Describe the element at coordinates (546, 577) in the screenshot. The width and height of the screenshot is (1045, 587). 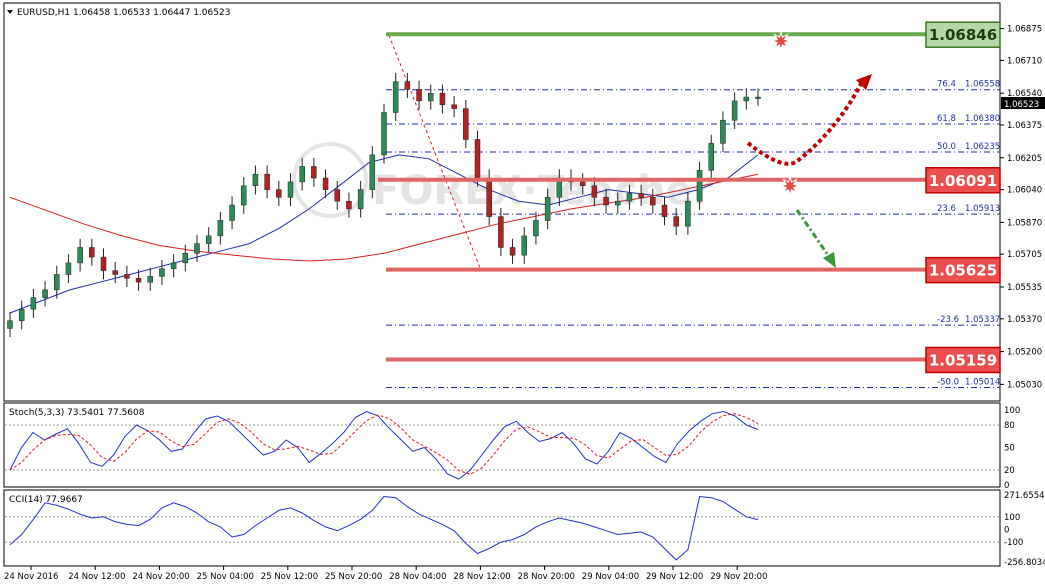
I see `time-tick-label: 28 Nov 20:00` at that location.